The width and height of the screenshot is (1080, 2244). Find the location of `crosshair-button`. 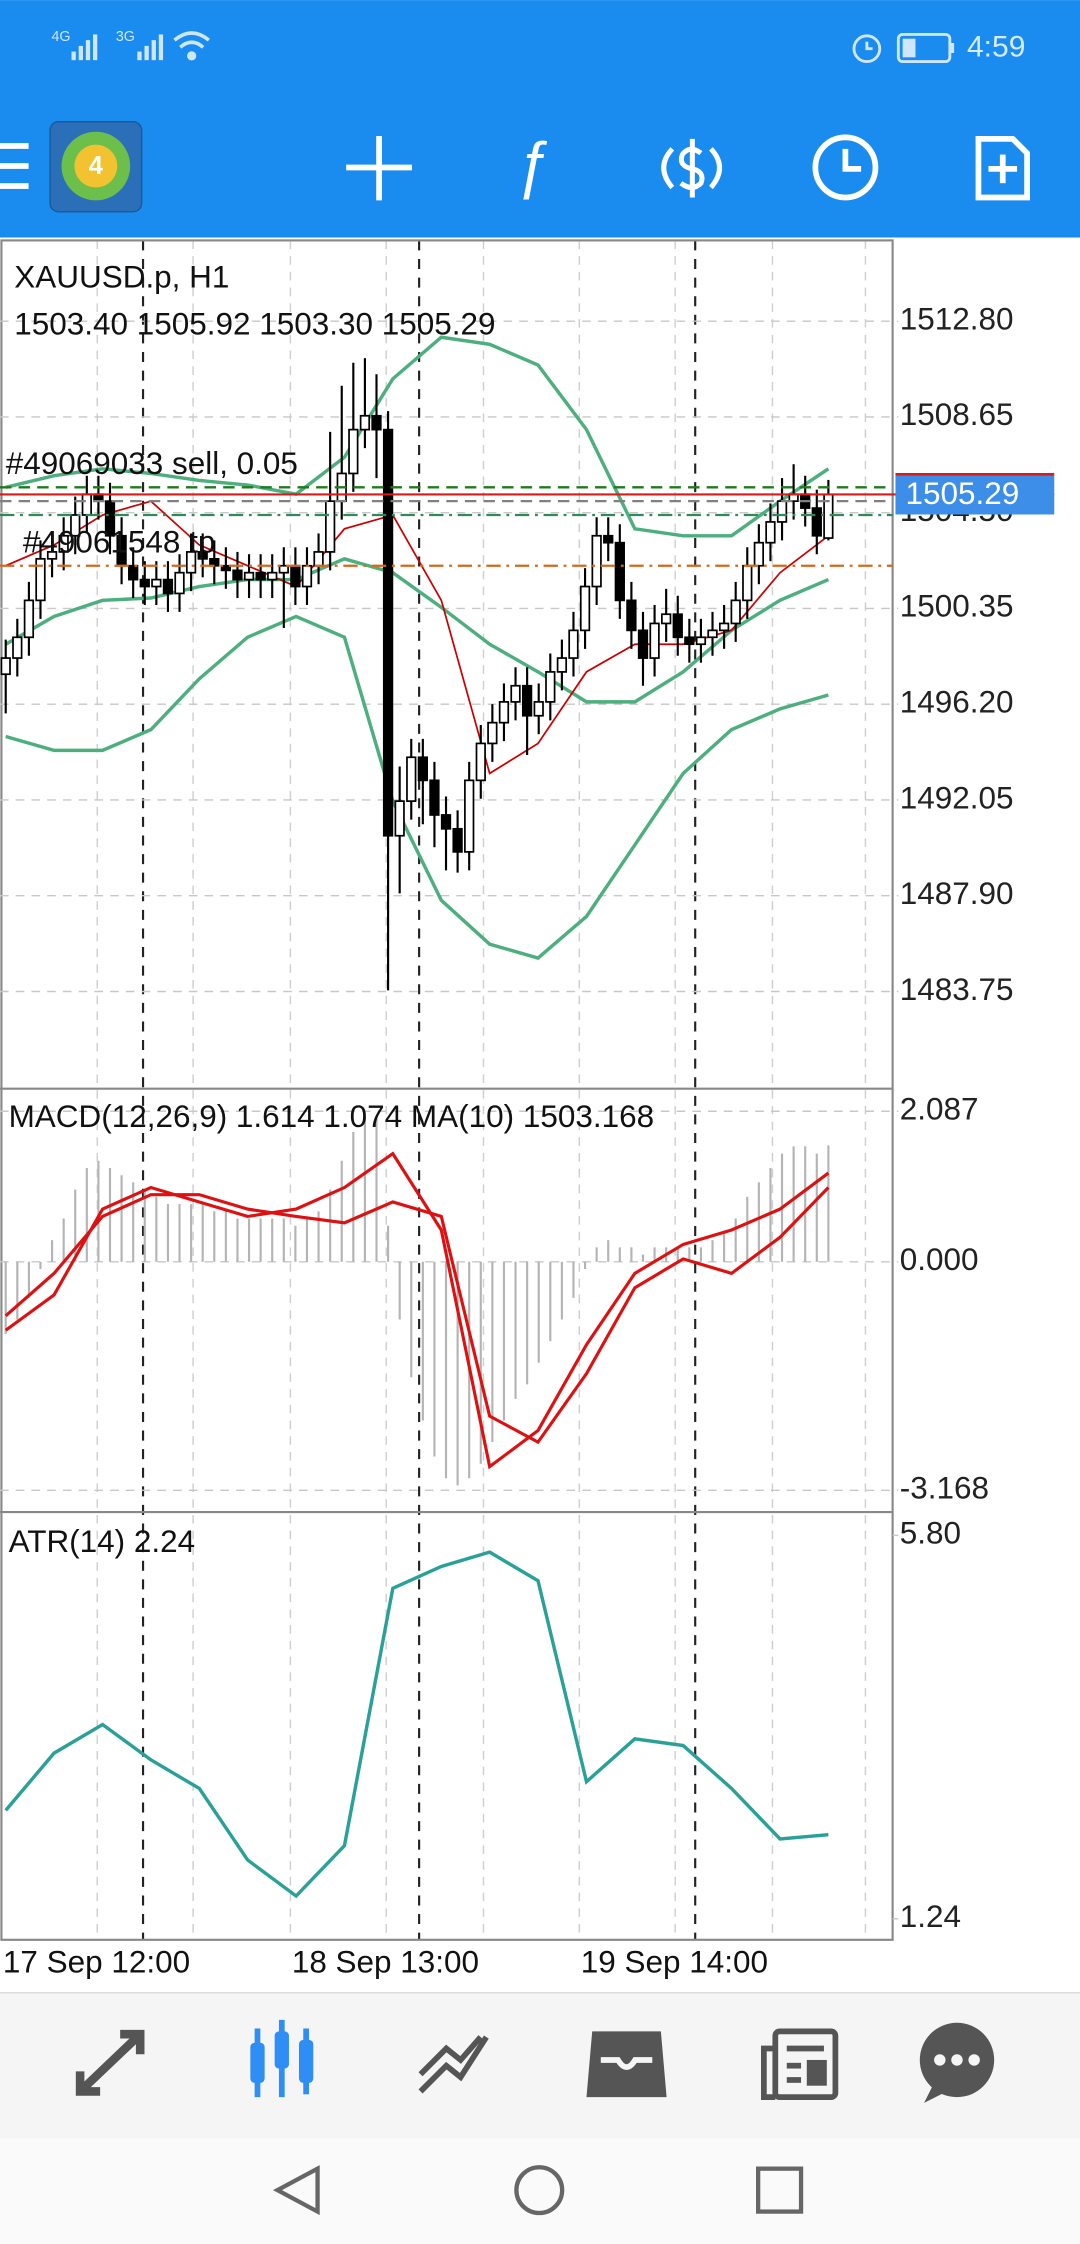

crosshair-button is located at coordinates (379, 168).